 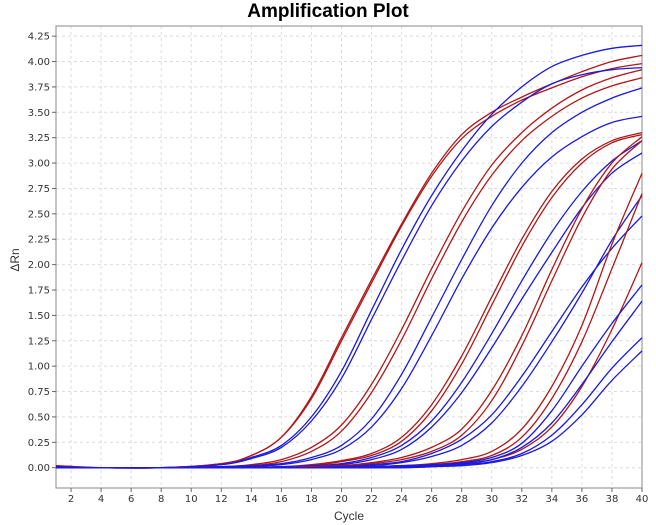 What do you see at coordinates (39, 113) in the screenshot?
I see `y-tick-label: 3.50` at bounding box center [39, 113].